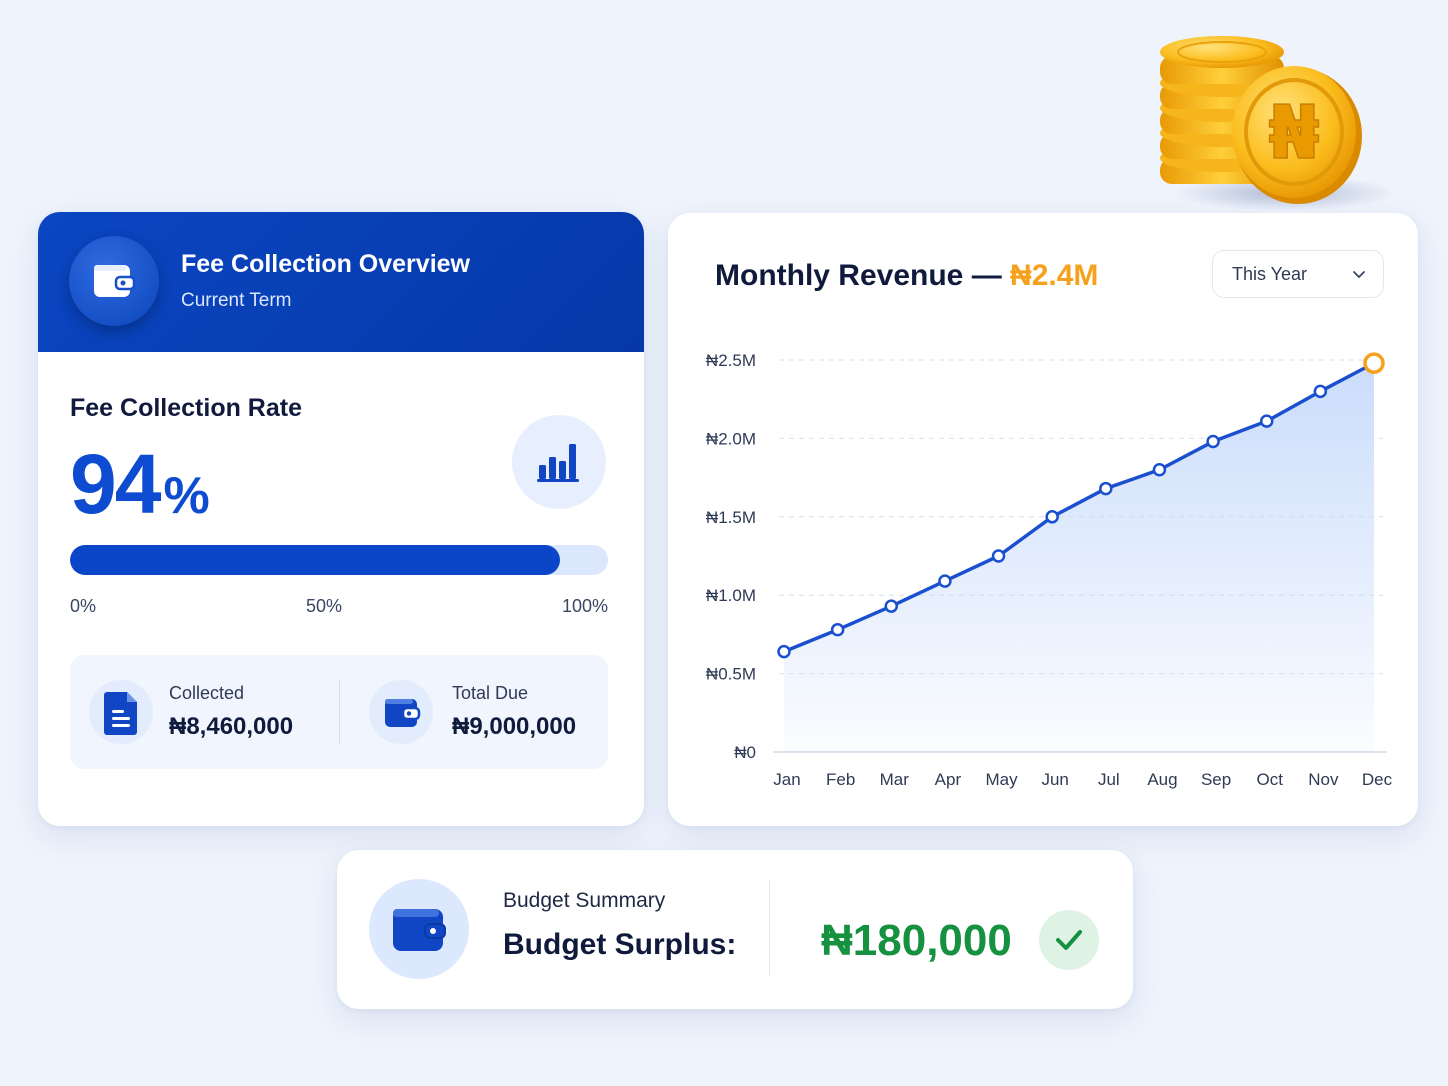  What do you see at coordinates (1054, 779) in the screenshot?
I see `x-tick-label: Jun` at bounding box center [1054, 779].